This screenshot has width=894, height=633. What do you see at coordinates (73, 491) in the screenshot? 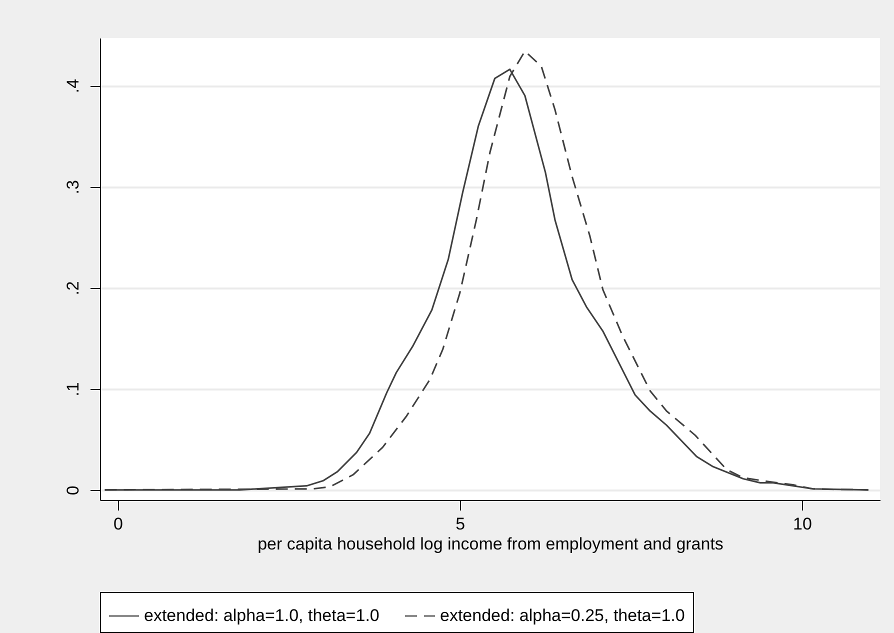
I see `y-tick-label: 0` at bounding box center [73, 491].